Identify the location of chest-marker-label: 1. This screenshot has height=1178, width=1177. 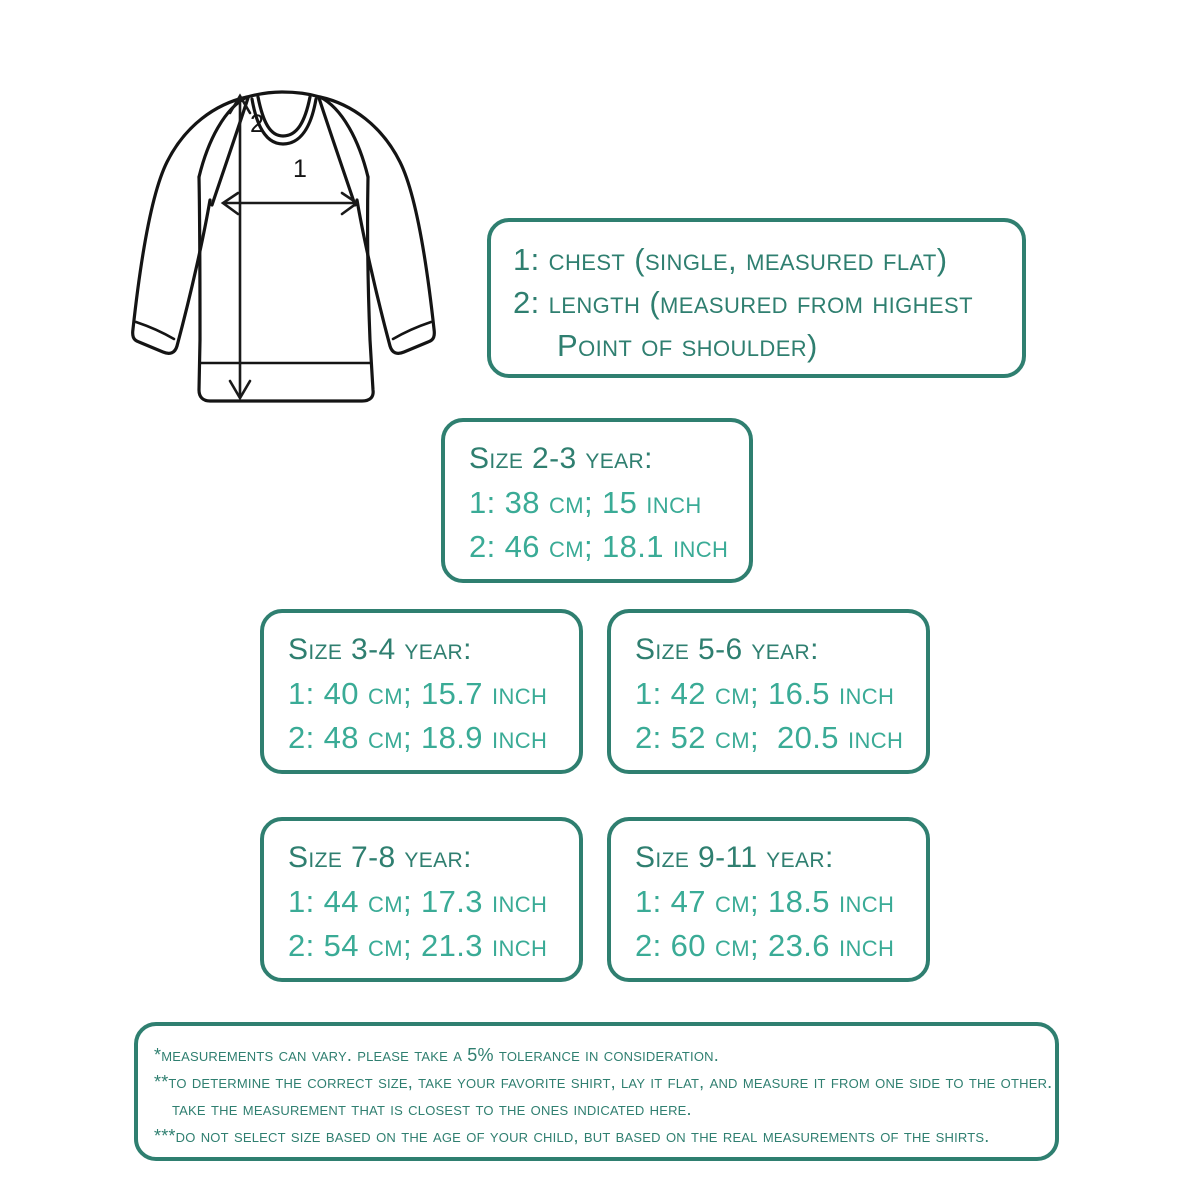
(300, 169).